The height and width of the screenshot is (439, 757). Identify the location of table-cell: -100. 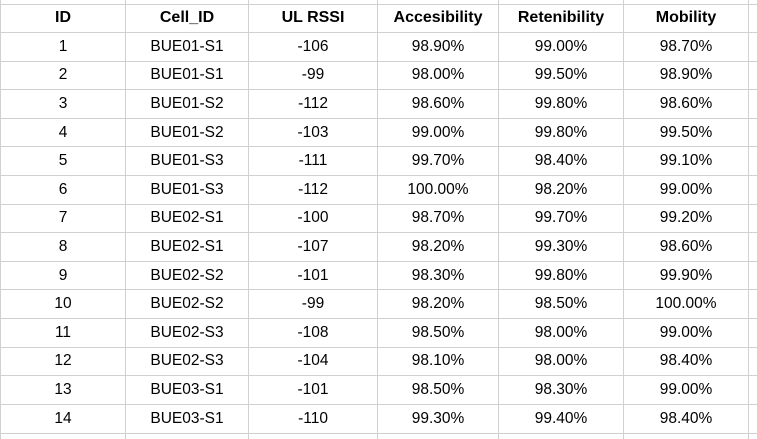
(313, 219).